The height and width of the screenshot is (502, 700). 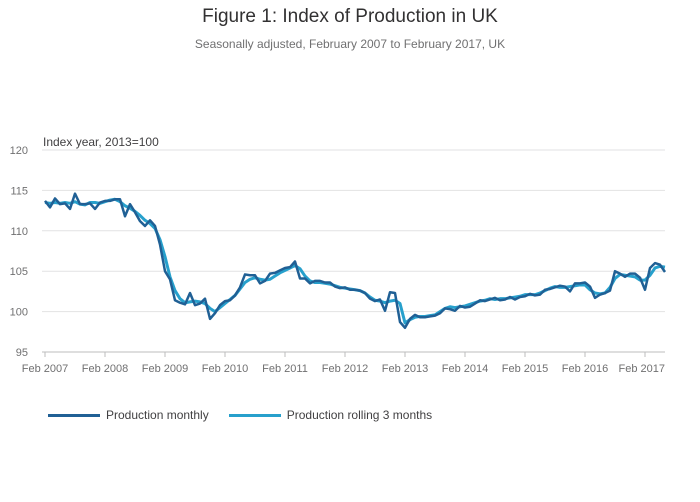 What do you see at coordinates (359, 415) in the screenshot?
I see `legend-label-rolling: Production rolling 3 months` at bounding box center [359, 415].